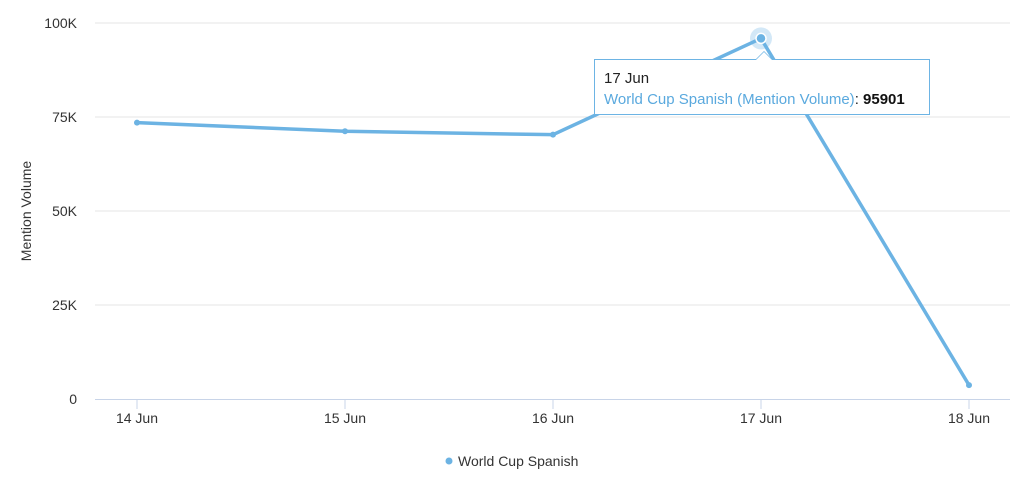 The image size is (1024, 483). What do you see at coordinates (764, 55) in the screenshot?
I see `tooltip-arrow` at bounding box center [764, 55].